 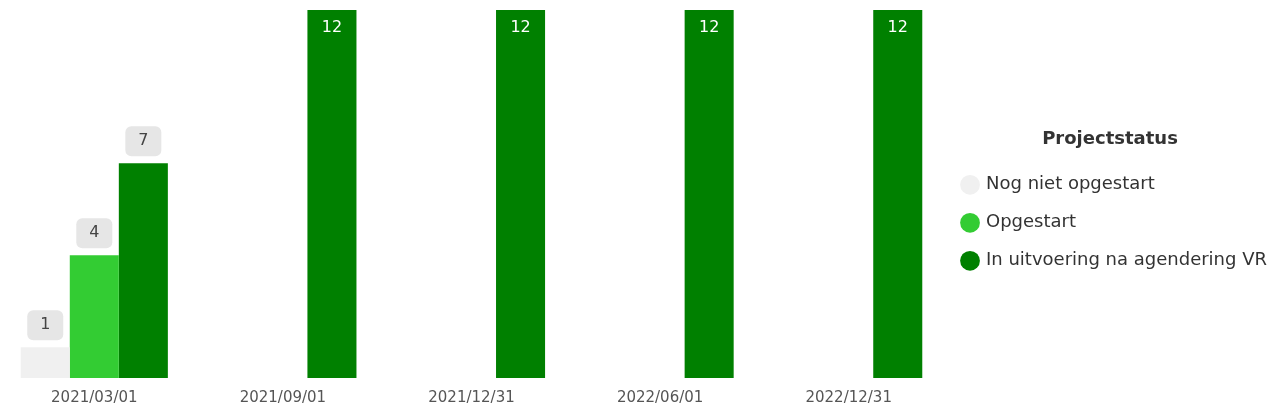 What do you see at coordinates (1070, 183) in the screenshot?
I see `legend-label: Nog niet opgestart` at bounding box center [1070, 183].